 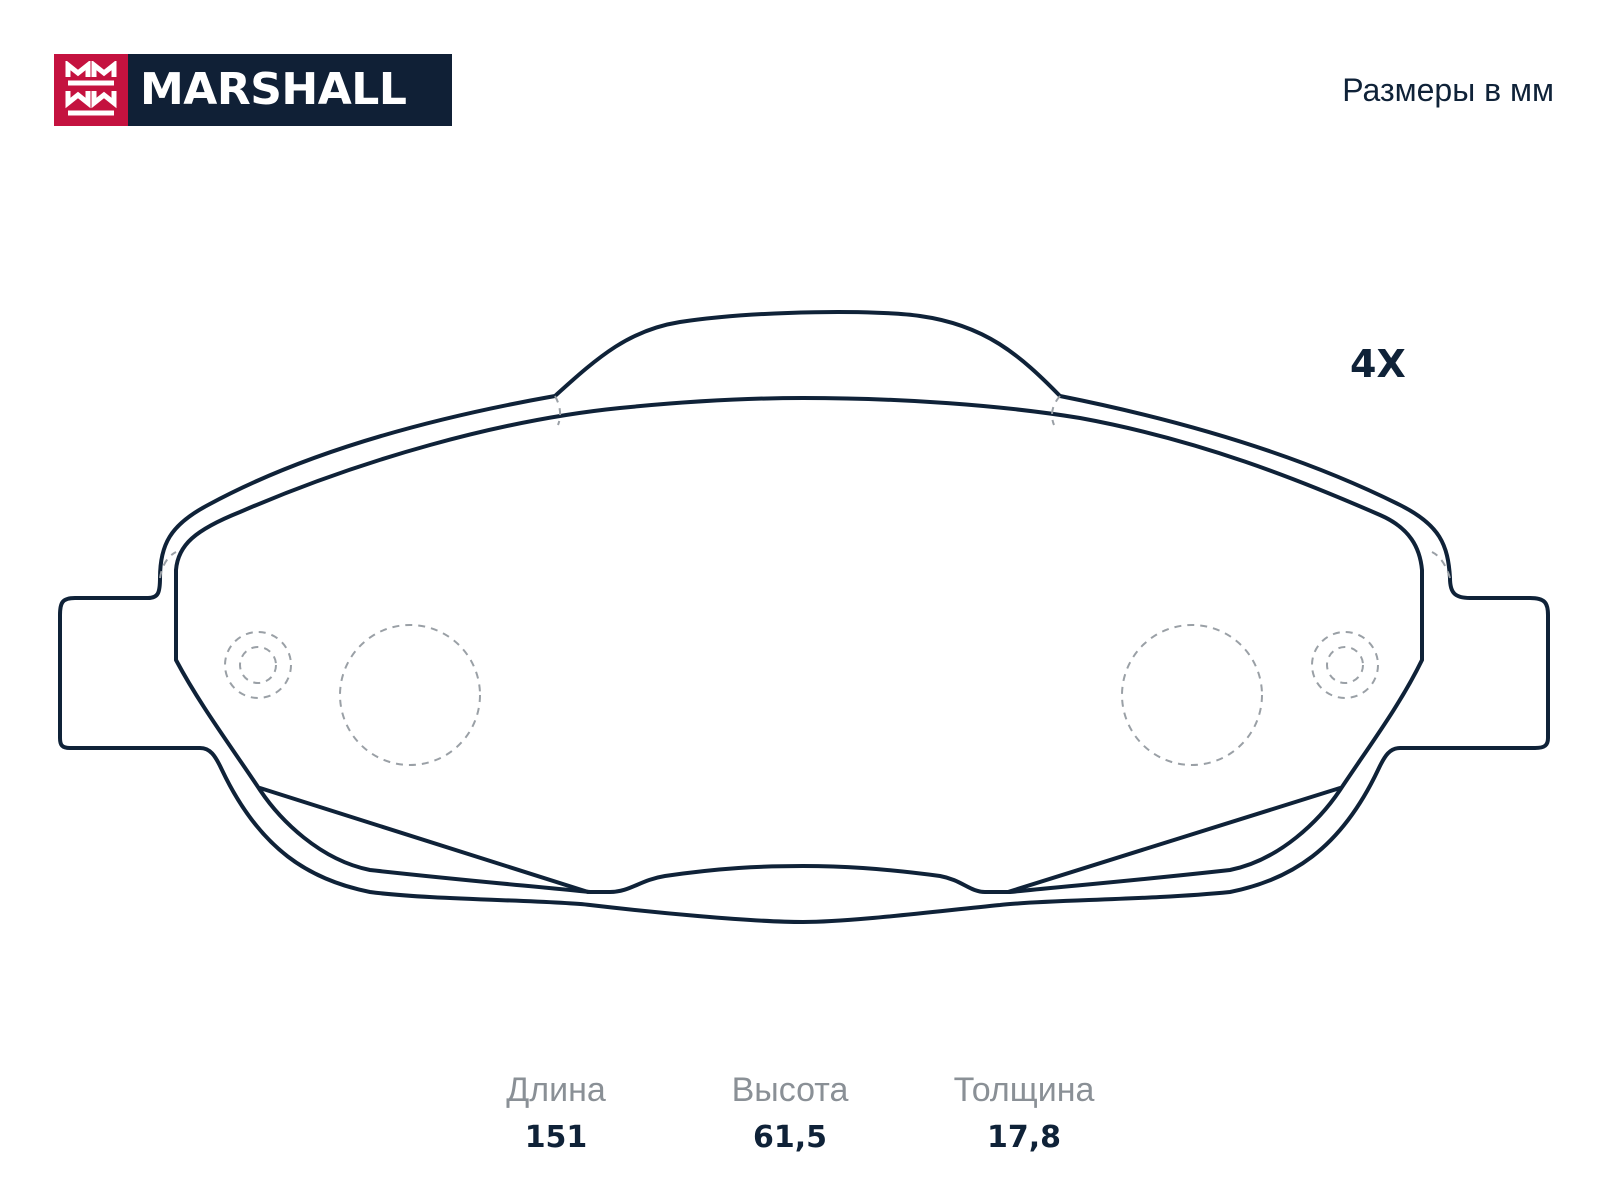 I want to click on piston-circle-left, so click(x=410, y=695).